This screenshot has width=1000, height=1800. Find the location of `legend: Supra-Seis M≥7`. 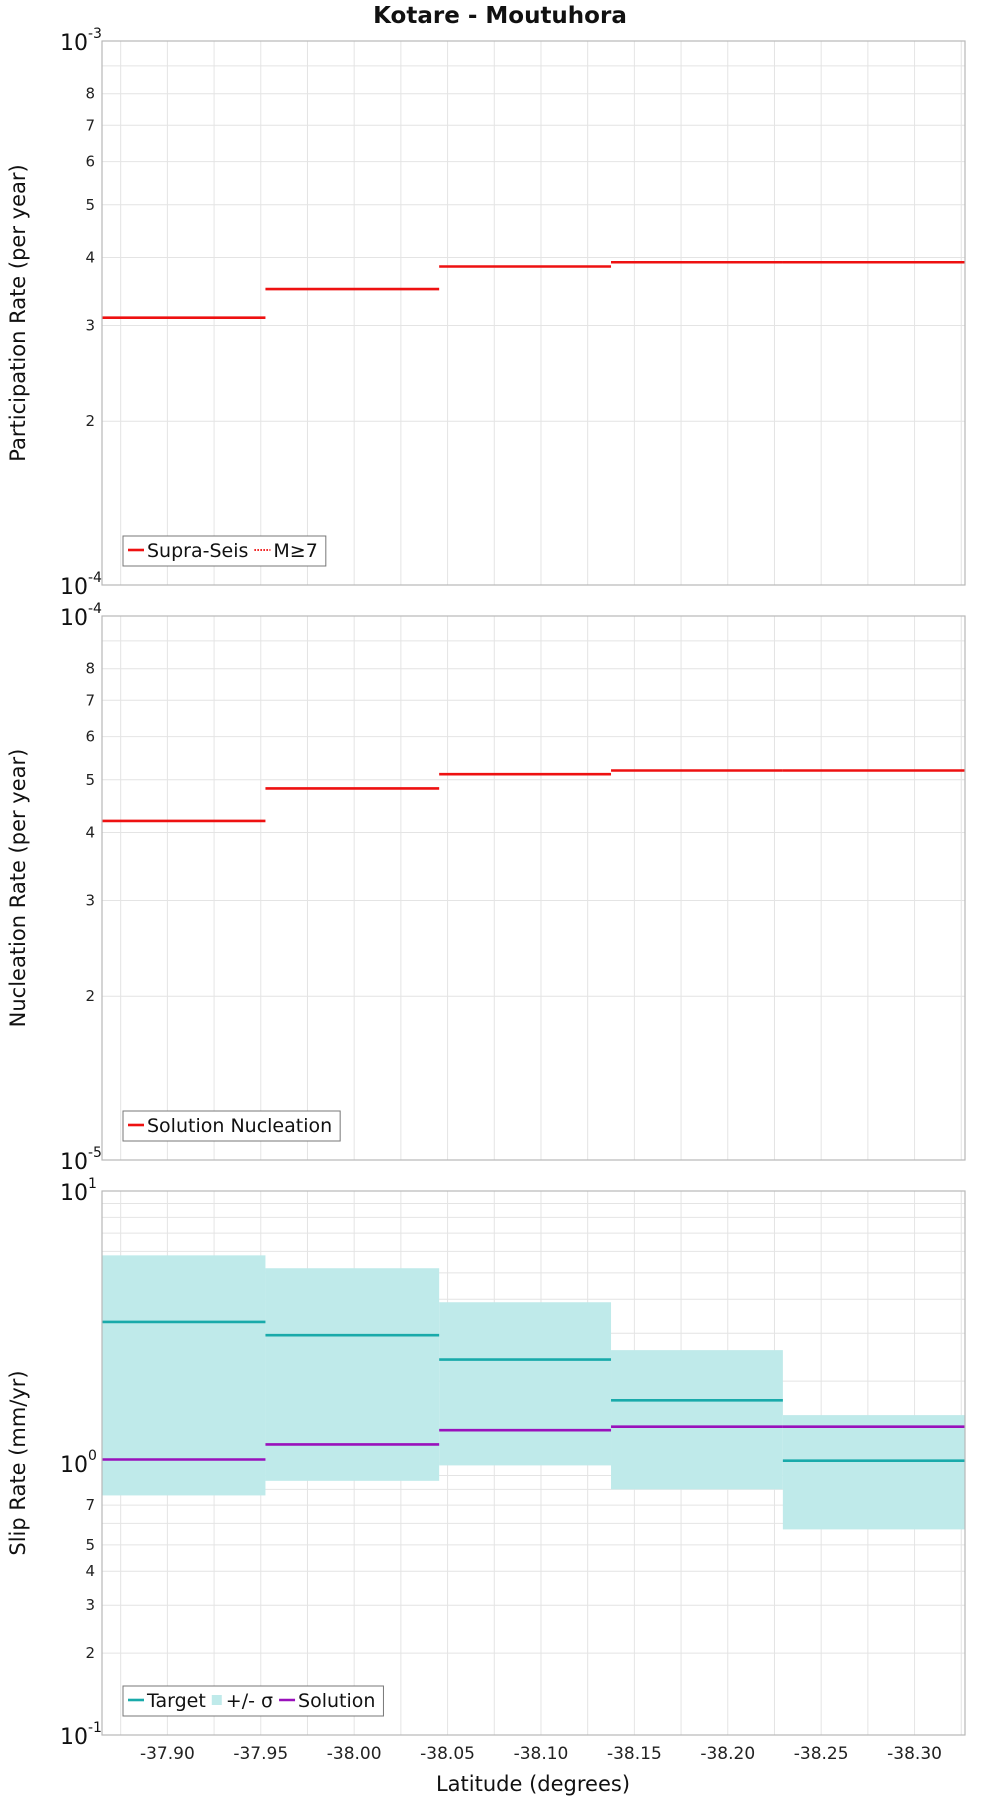

legend: Supra-Seis M≥7 is located at coordinates (224, 551).